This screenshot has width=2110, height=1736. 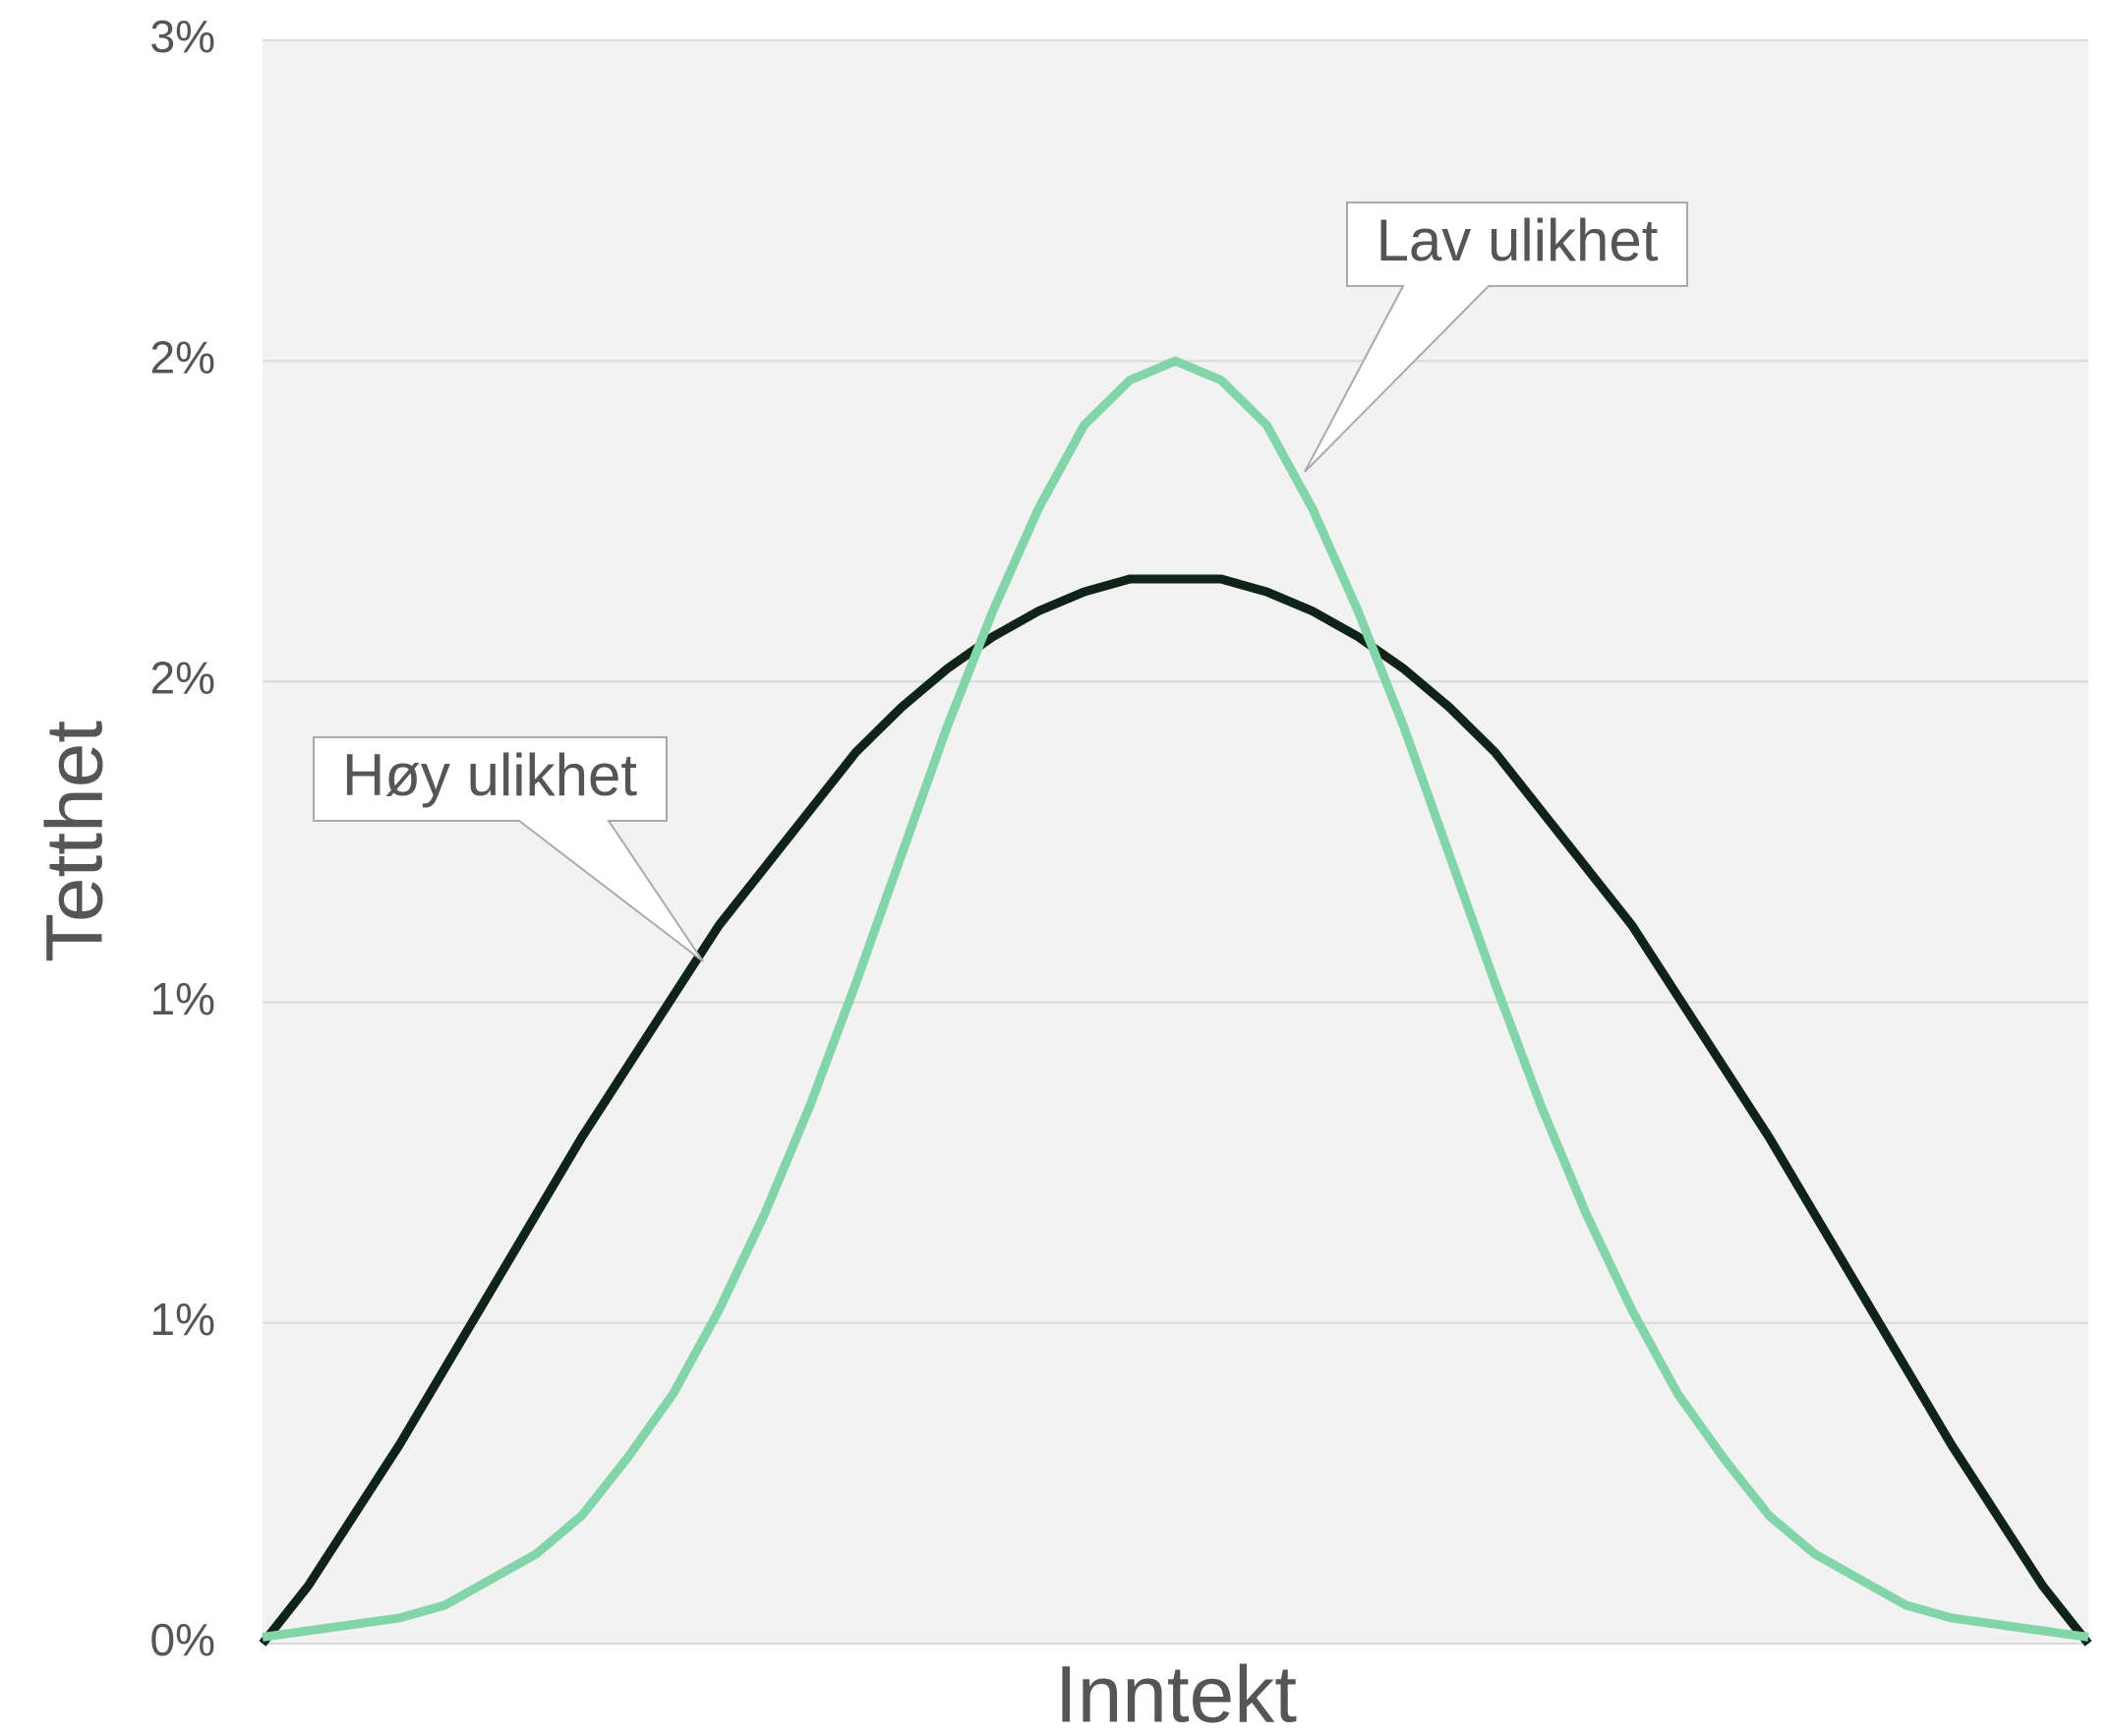 What do you see at coordinates (1176, 1693) in the screenshot?
I see `x-axis-title: Inntekt` at bounding box center [1176, 1693].